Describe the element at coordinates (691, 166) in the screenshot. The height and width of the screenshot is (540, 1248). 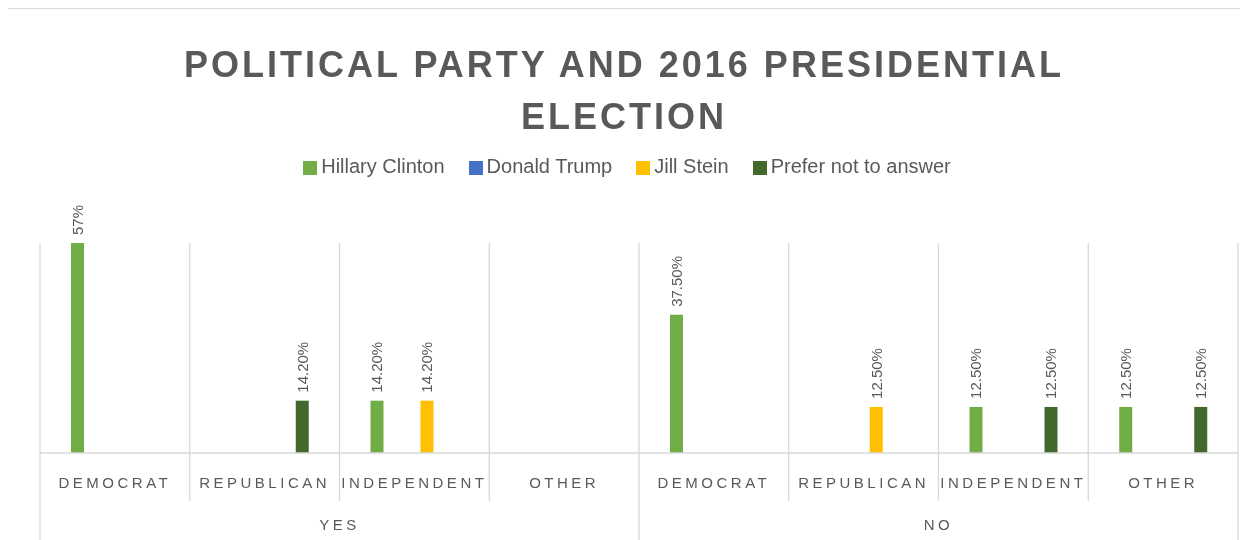
I see `legend-label: Jill Stein` at that location.